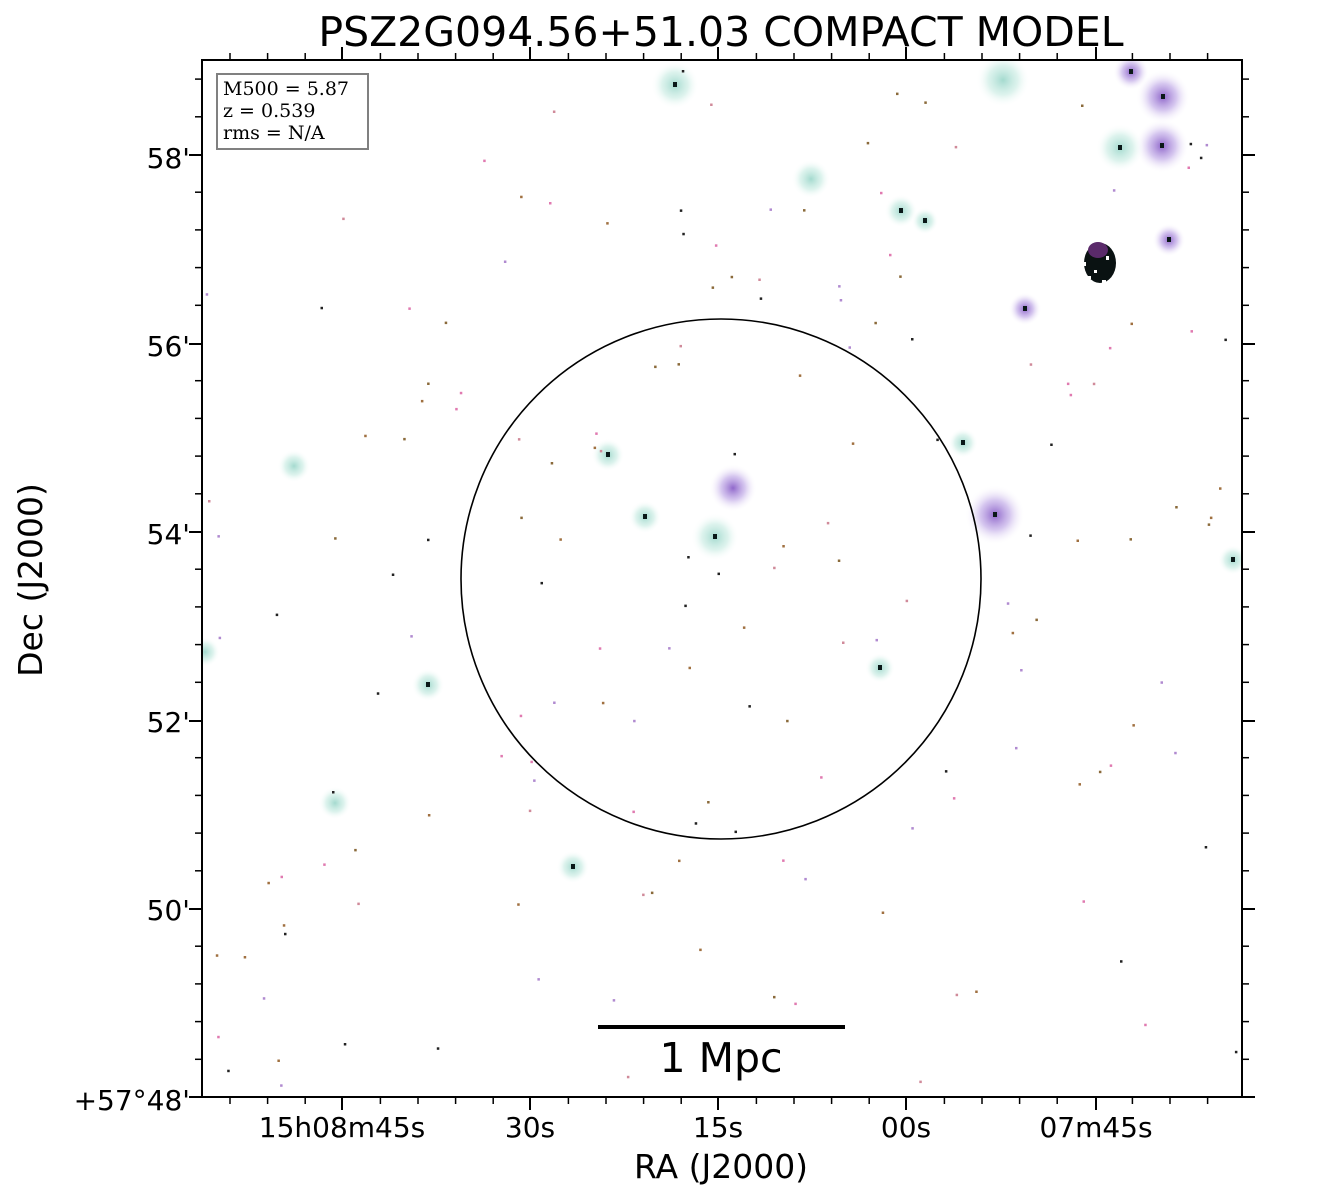 This screenshot has height=1200, width=1321. I want to click on info-box: M500 = 5.87 z = 0.539 rms = N/A, so click(292, 111).